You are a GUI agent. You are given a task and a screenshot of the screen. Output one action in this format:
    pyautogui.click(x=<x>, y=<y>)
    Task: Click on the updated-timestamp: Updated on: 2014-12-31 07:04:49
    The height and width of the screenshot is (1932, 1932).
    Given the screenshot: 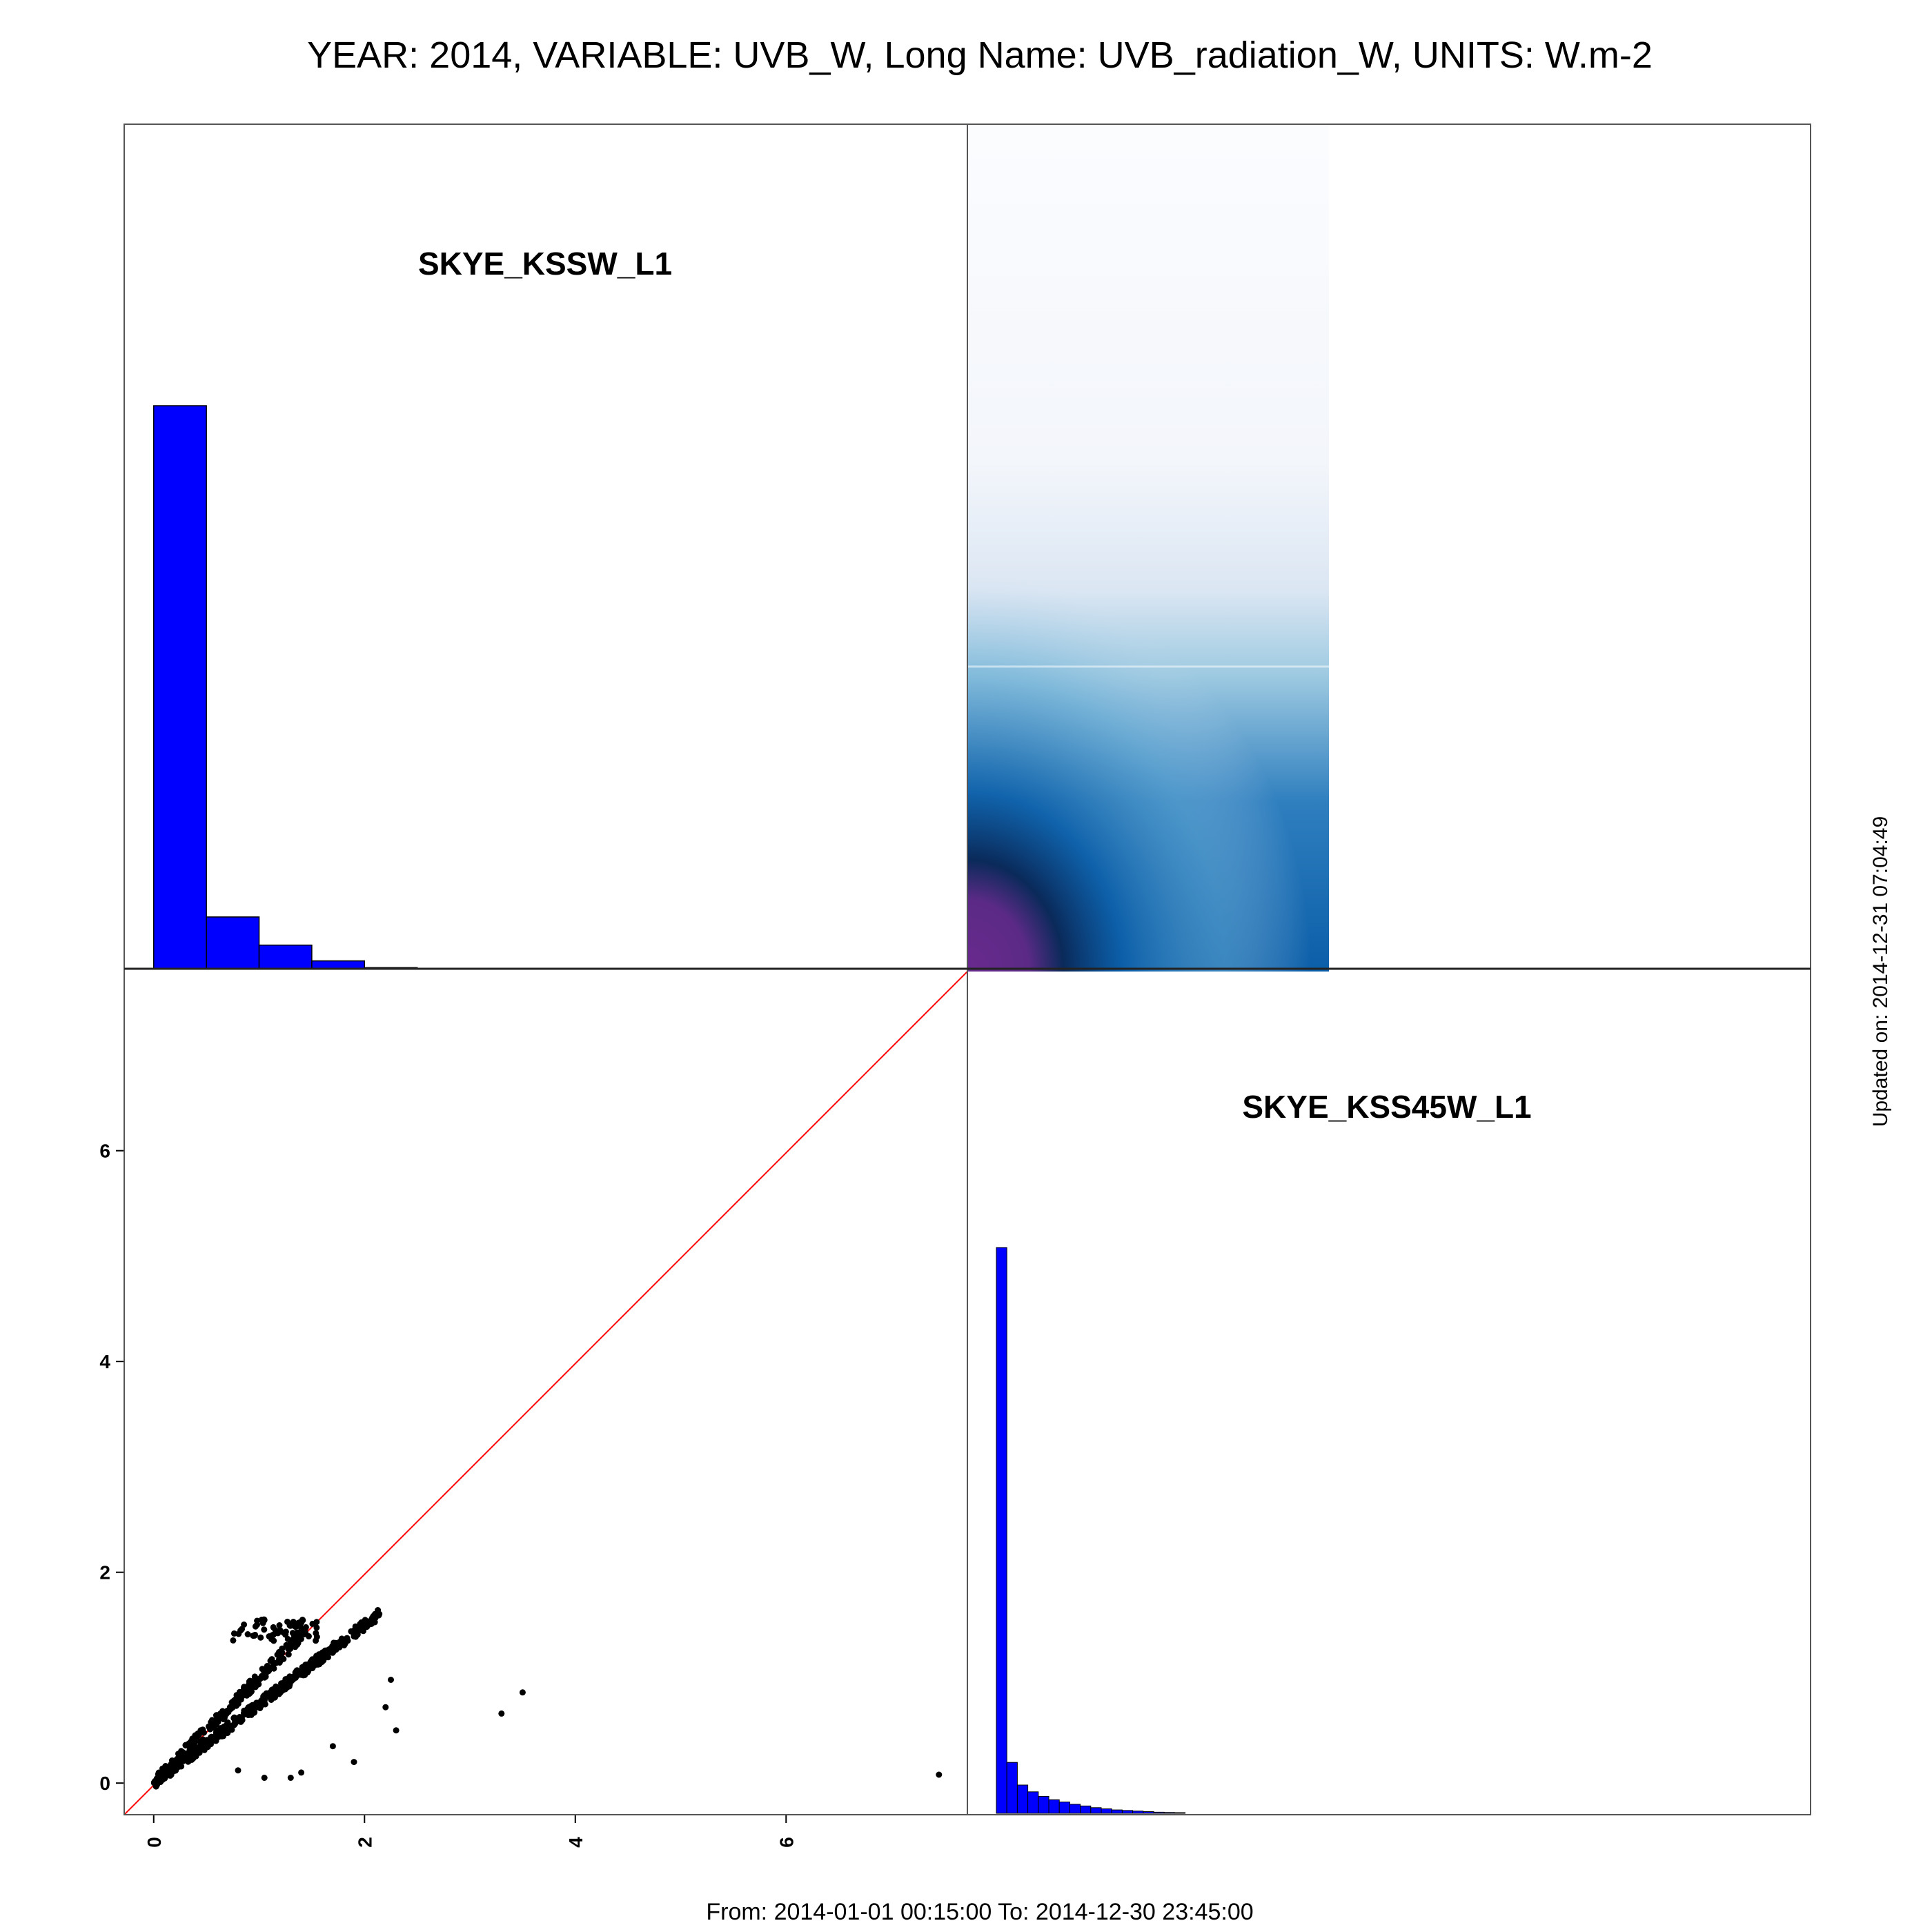 What is the action you would take?
    pyautogui.click(x=1880, y=971)
    